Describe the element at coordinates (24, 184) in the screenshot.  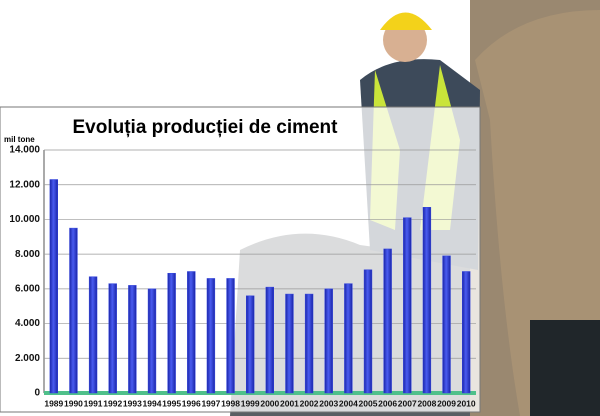
I see `y-tick-label: 12.000` at that location.